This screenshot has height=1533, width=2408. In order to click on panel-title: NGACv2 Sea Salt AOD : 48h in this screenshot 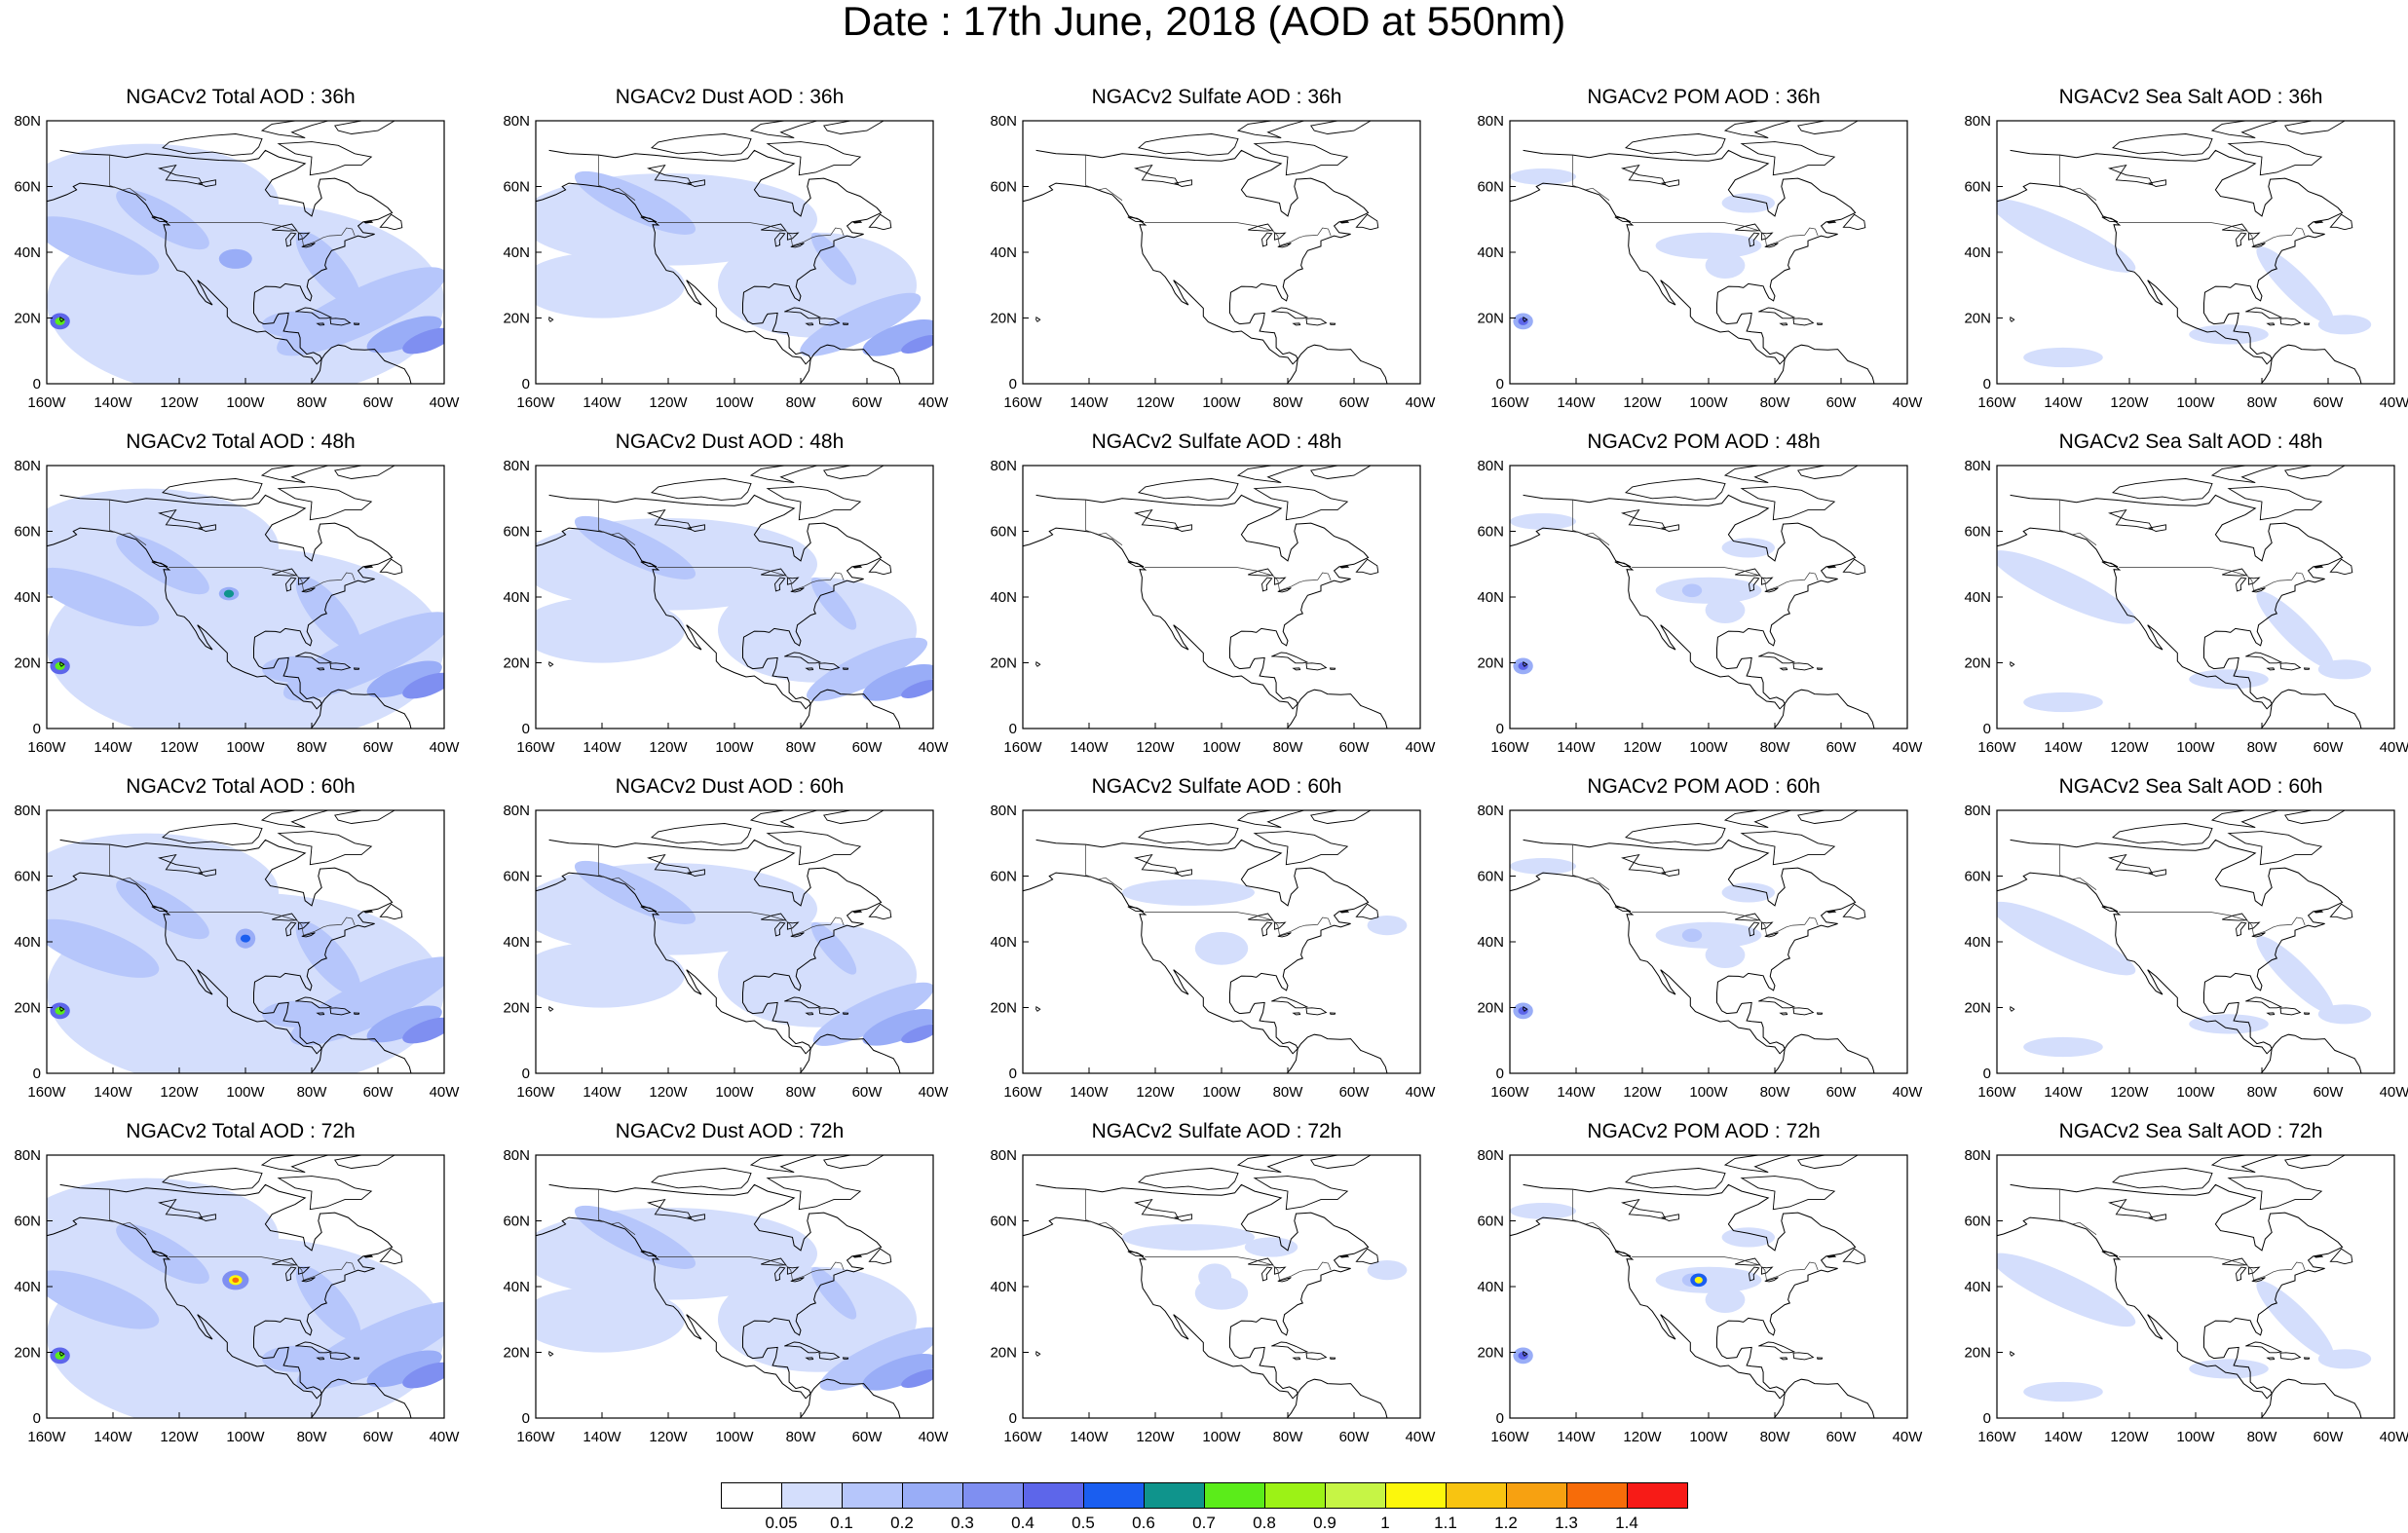, I will do `click(2190, 441)`.